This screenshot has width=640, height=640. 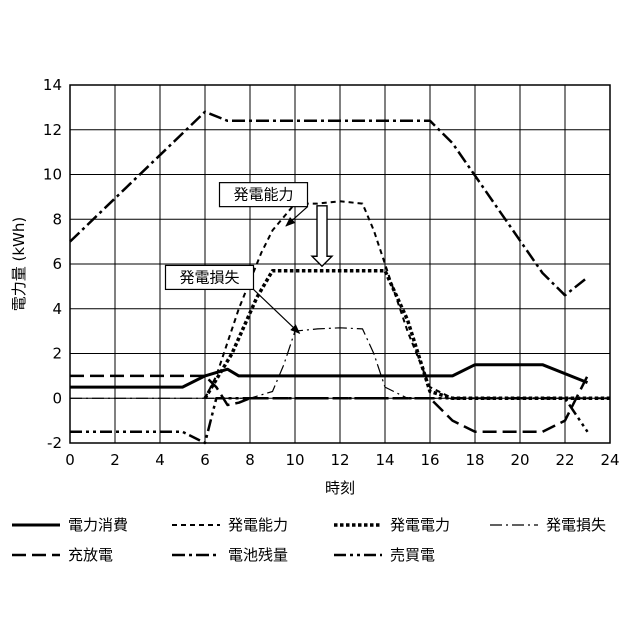 What do you see at coordinates (250, 460) in the screenshot?
I see `x-tick-label: 8` at bounding box center [250, 460].